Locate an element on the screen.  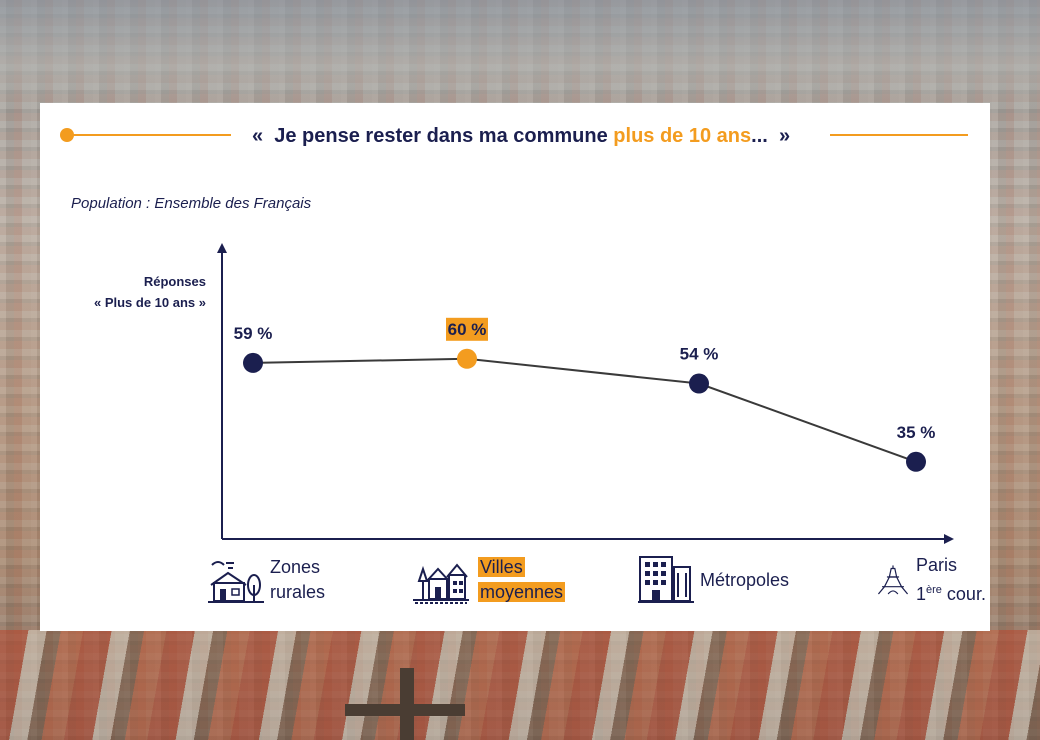
title-rule-right is located at coordinates (899, 135).